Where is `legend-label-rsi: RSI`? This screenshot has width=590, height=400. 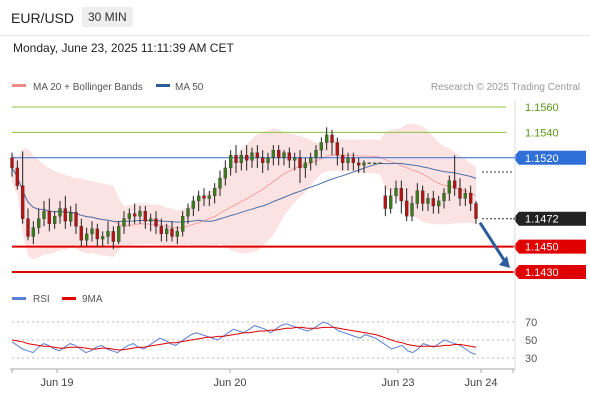 legend-label-rsi: RSI is located at coordinates (41, 299).